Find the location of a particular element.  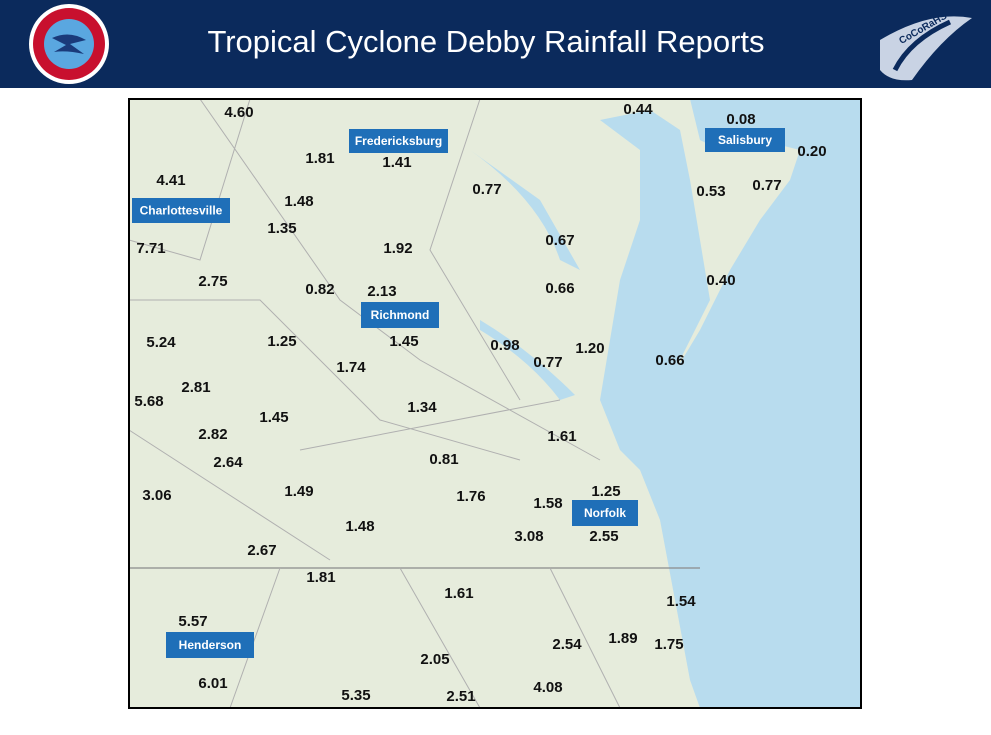

rainfall-report: 7.71 is located at coordinates (150, 248).